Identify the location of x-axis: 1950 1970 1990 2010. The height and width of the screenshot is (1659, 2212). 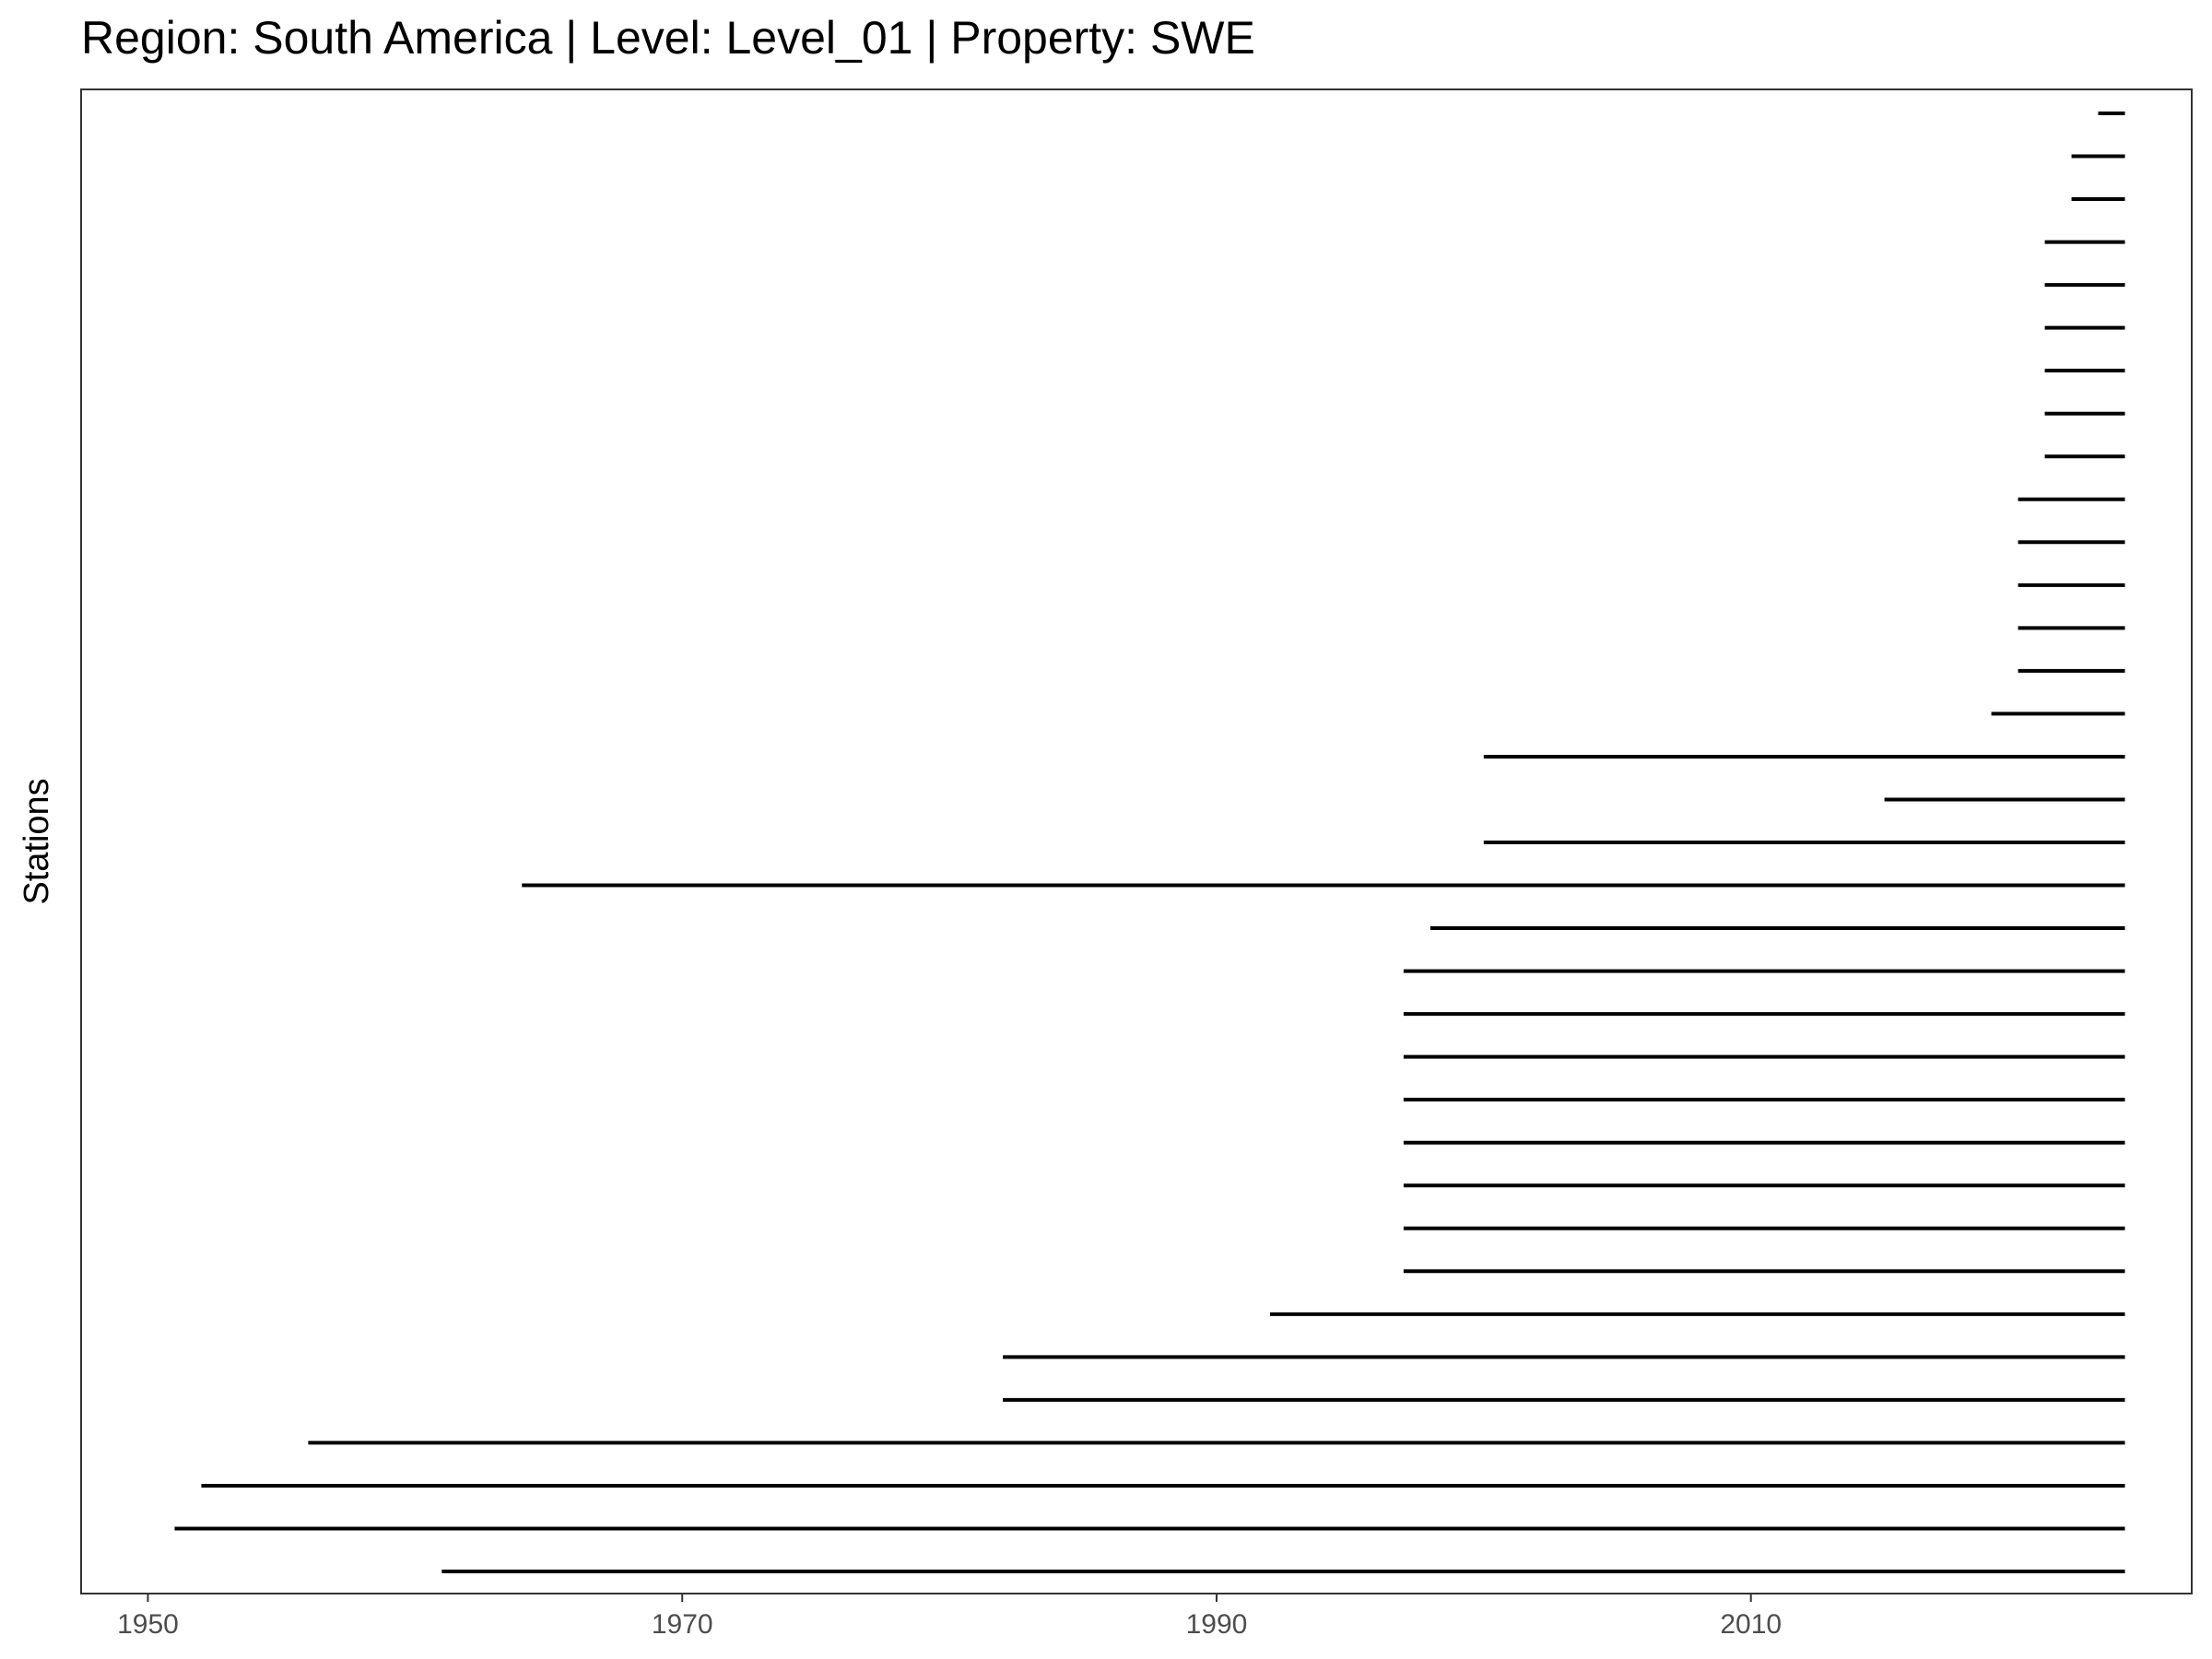
(949, 1617).